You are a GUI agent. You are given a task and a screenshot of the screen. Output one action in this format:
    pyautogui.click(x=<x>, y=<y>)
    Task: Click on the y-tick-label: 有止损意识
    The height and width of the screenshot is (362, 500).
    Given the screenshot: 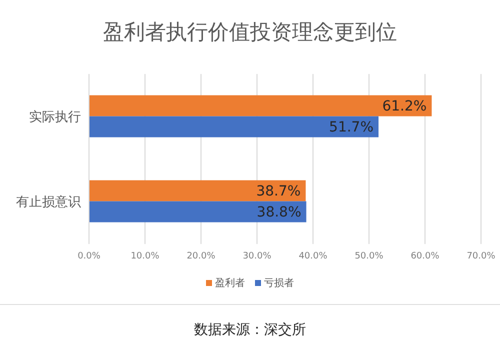 What is the action you would take?
    pyautogui.click(x=48, y=202)
    